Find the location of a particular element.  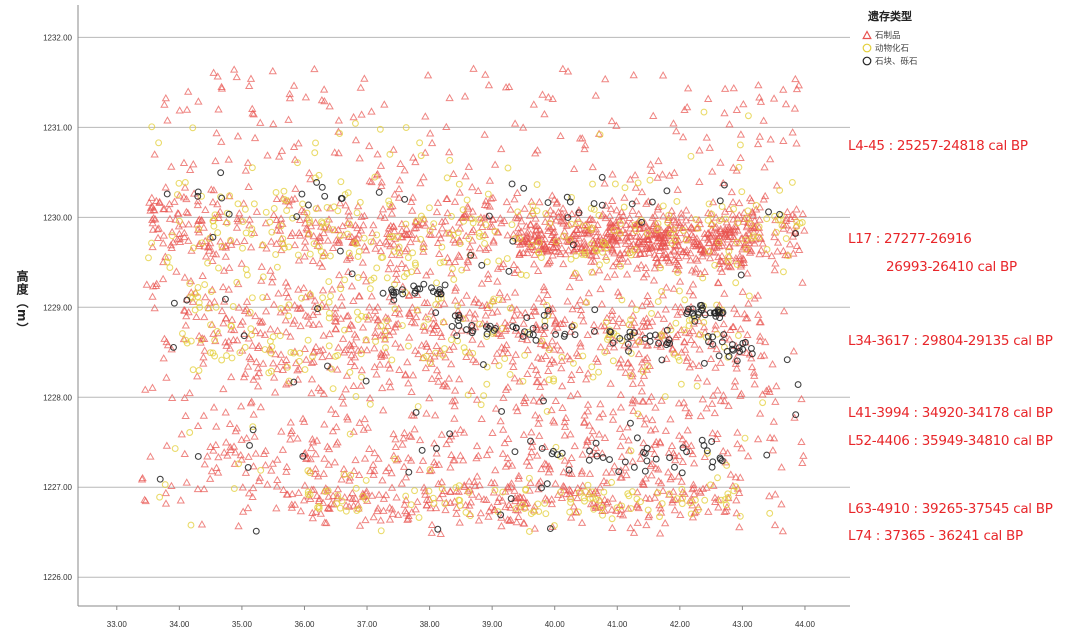

y-tick-label: 1226.00 is located at coordinates (57, 577).